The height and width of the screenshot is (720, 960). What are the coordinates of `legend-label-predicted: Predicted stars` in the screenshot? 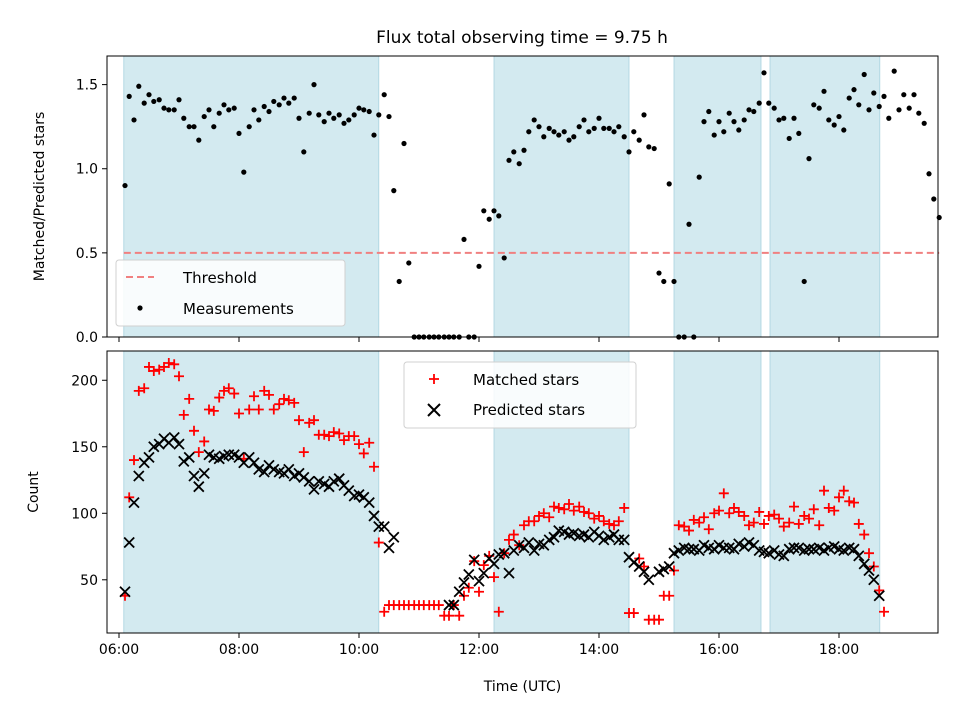 It's located at (529, 410).